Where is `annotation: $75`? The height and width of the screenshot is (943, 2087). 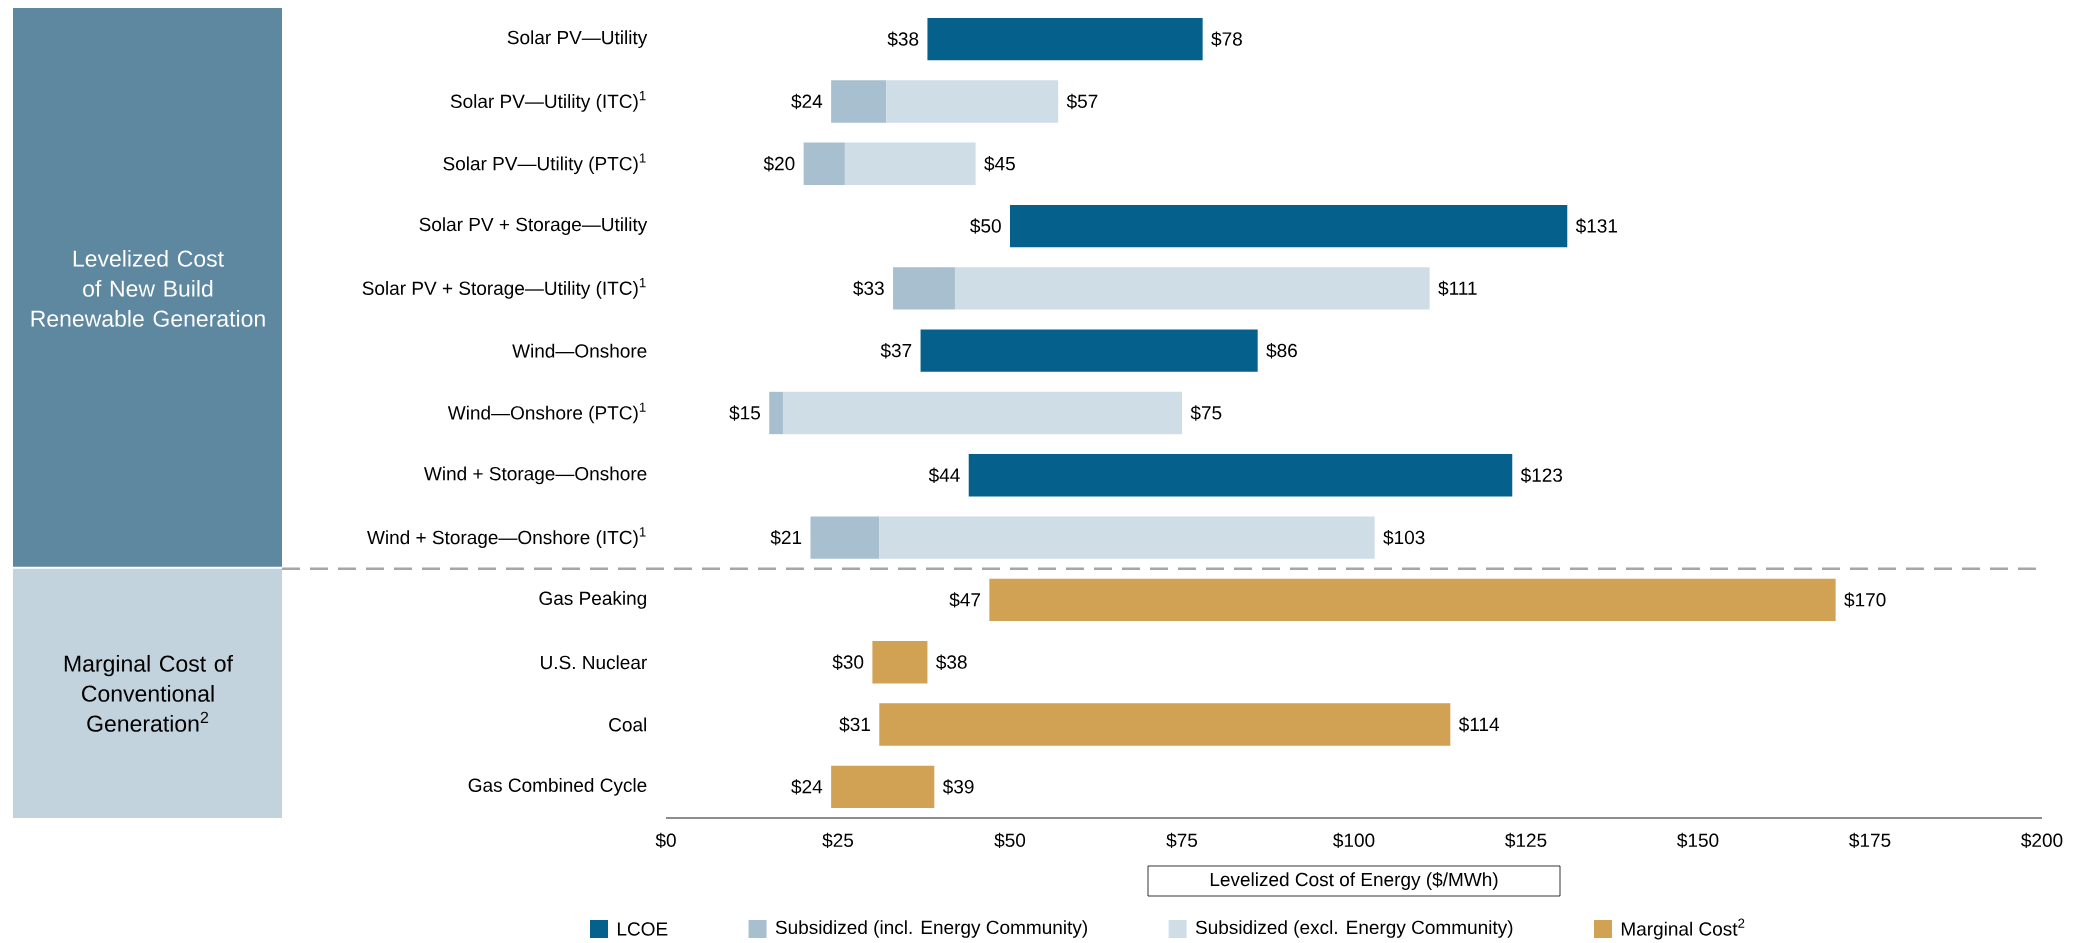
annotation: $75 is located at coordinates (1206, 413).